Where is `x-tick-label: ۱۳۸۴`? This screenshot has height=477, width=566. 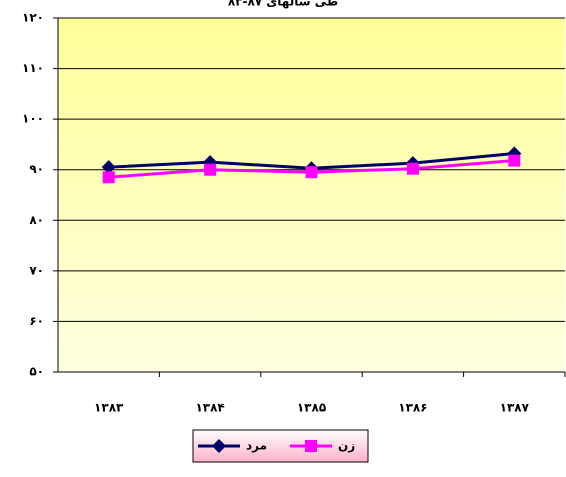 x-tick-label: ۱۳۸۴ is located at coordinates (209, 408).